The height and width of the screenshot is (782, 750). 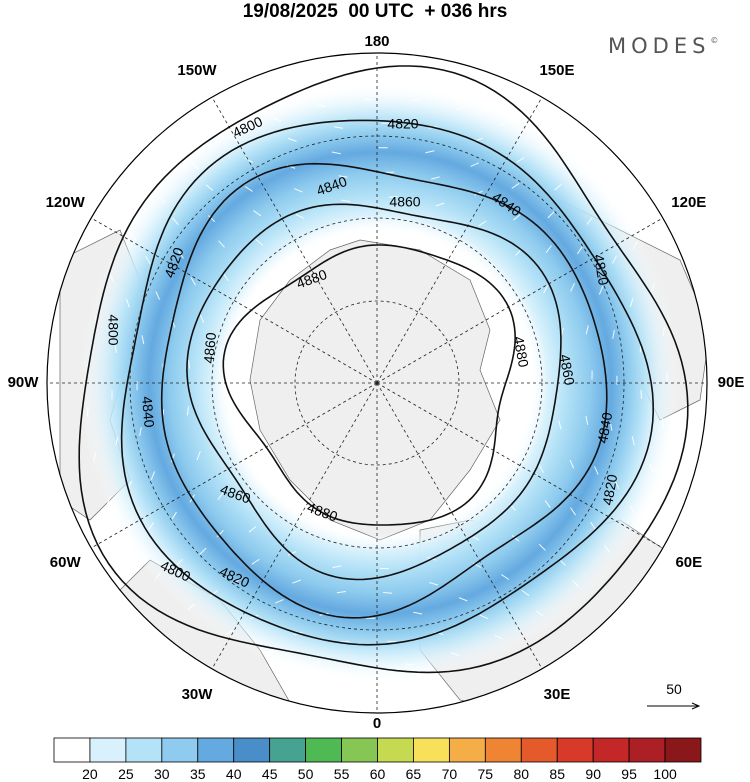 I want to click on reference-arrow-head, so click(x=696, y=706).